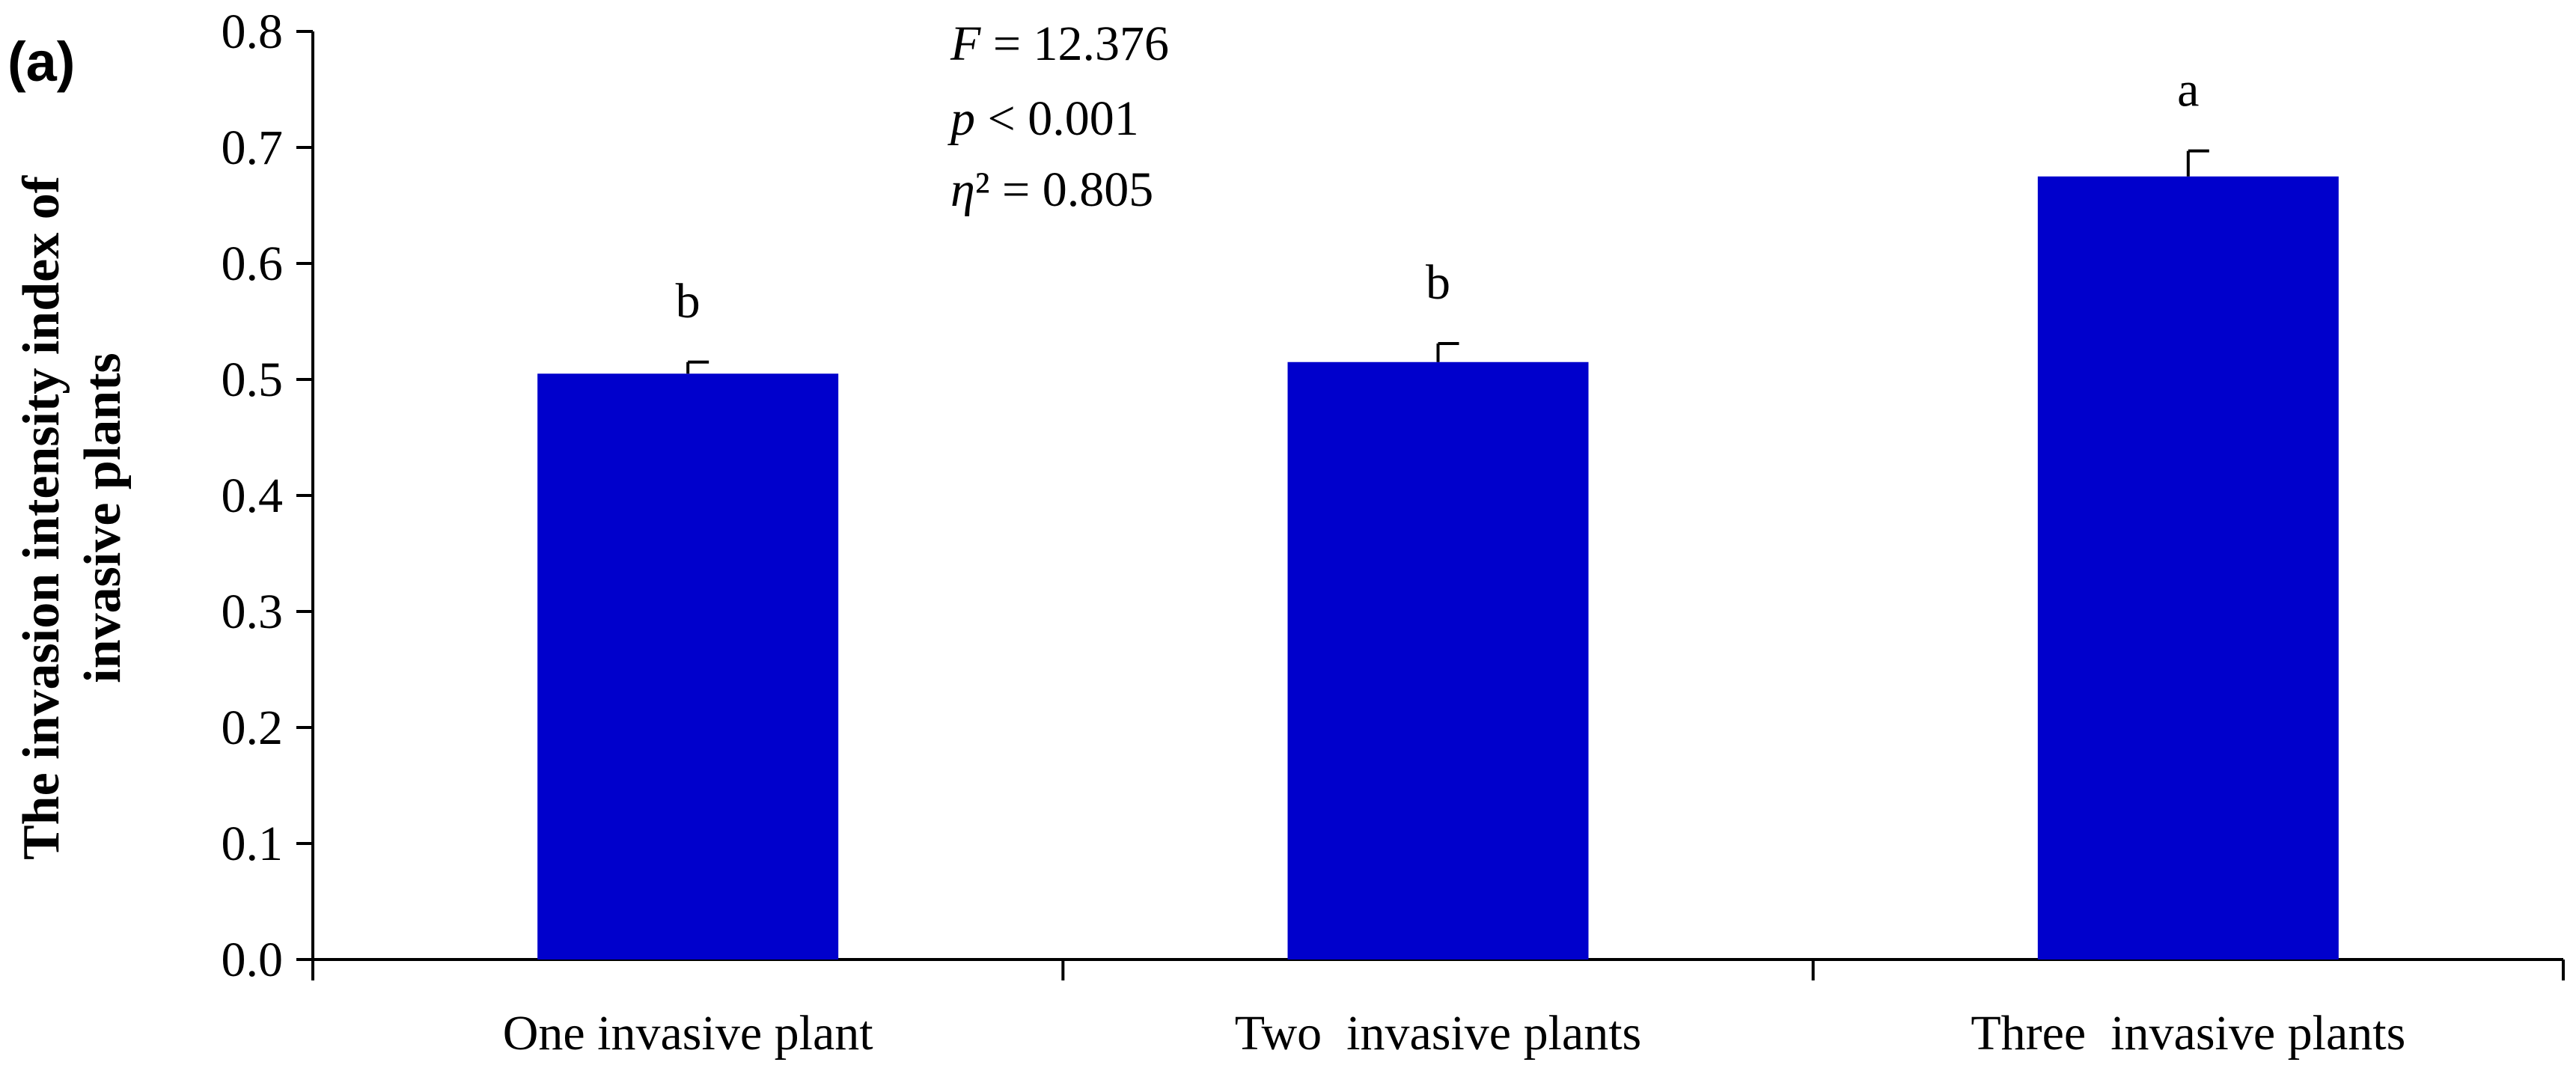  Describe the element at coordinates (1064, 189) in the screenshot. I see `eta-value: ² = 0.805` at that location.